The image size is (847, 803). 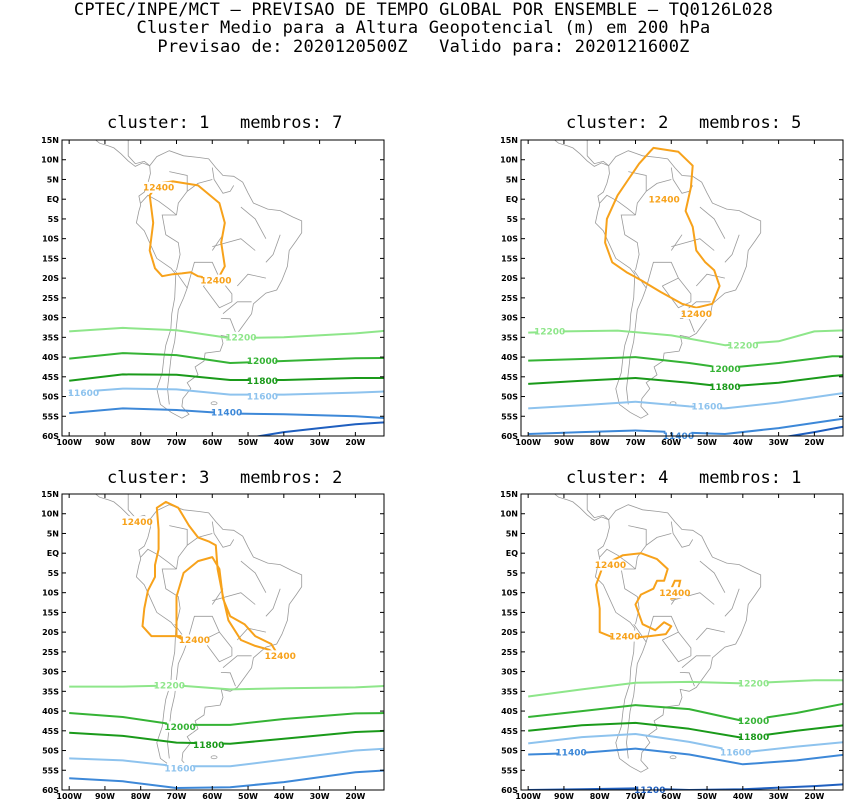 I want to click on lat-label: 25S, so click(x=509, y=652).